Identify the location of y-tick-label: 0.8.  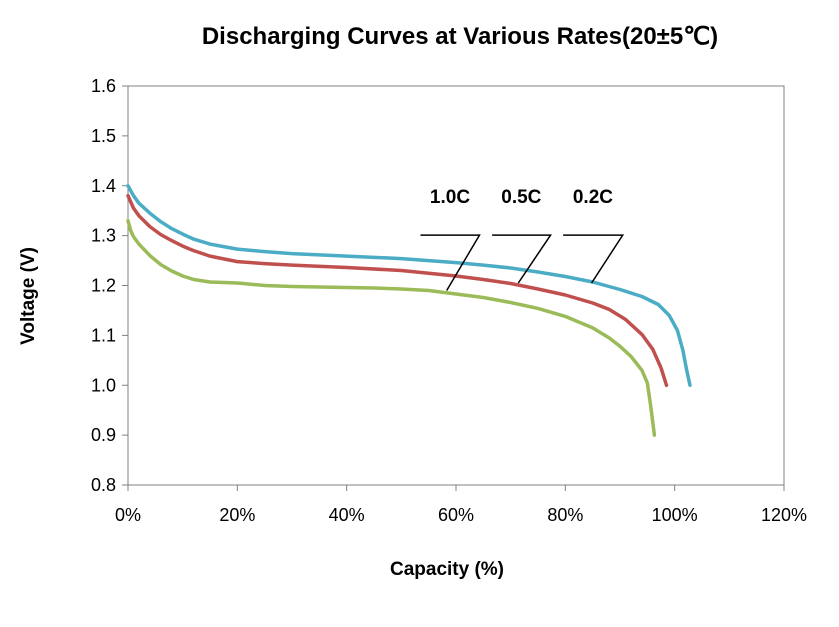
(103, 485).